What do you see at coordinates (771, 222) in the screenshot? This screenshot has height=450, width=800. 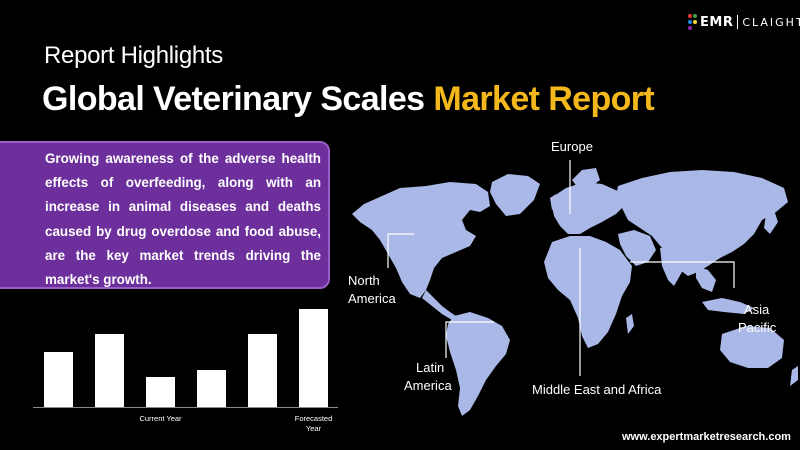 I see `japan-shape` at bounding box center [771, 222].